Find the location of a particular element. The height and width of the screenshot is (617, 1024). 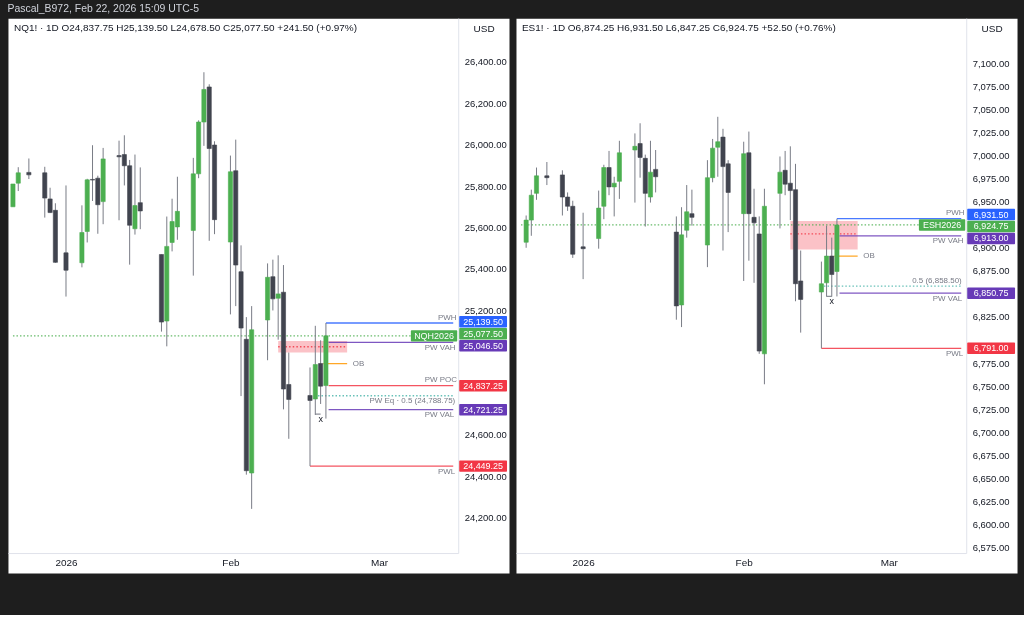

data-label: 25,077.50 is located at coordinates (483, 333).